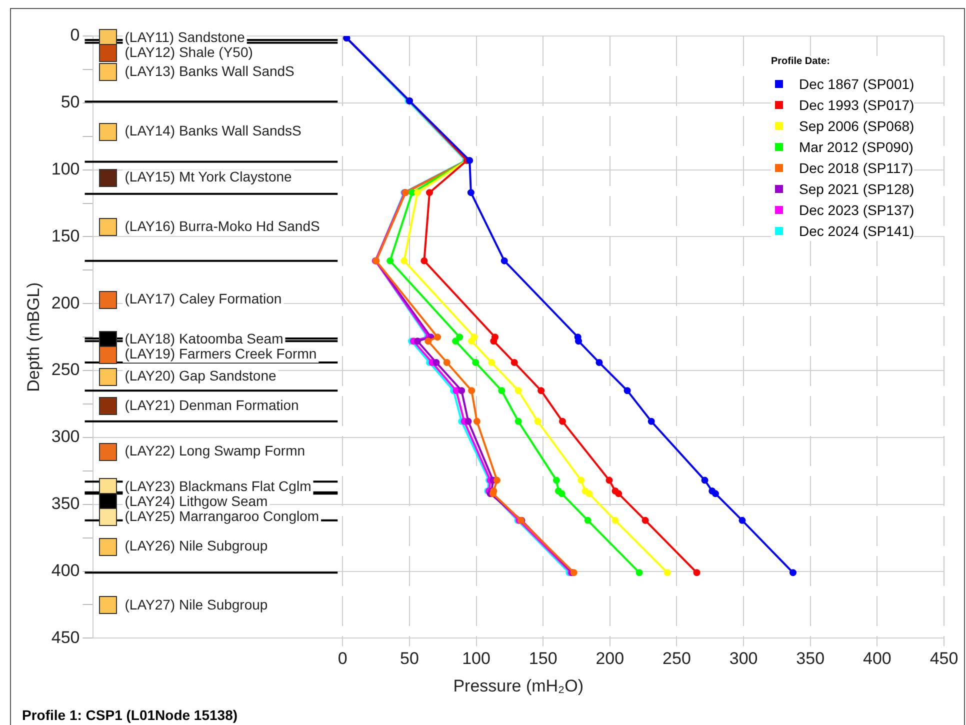  What do you see at coordinates (743, 658) in the screenshot?
I see `x-tick-label: 300` at bounding box center [743, 658].